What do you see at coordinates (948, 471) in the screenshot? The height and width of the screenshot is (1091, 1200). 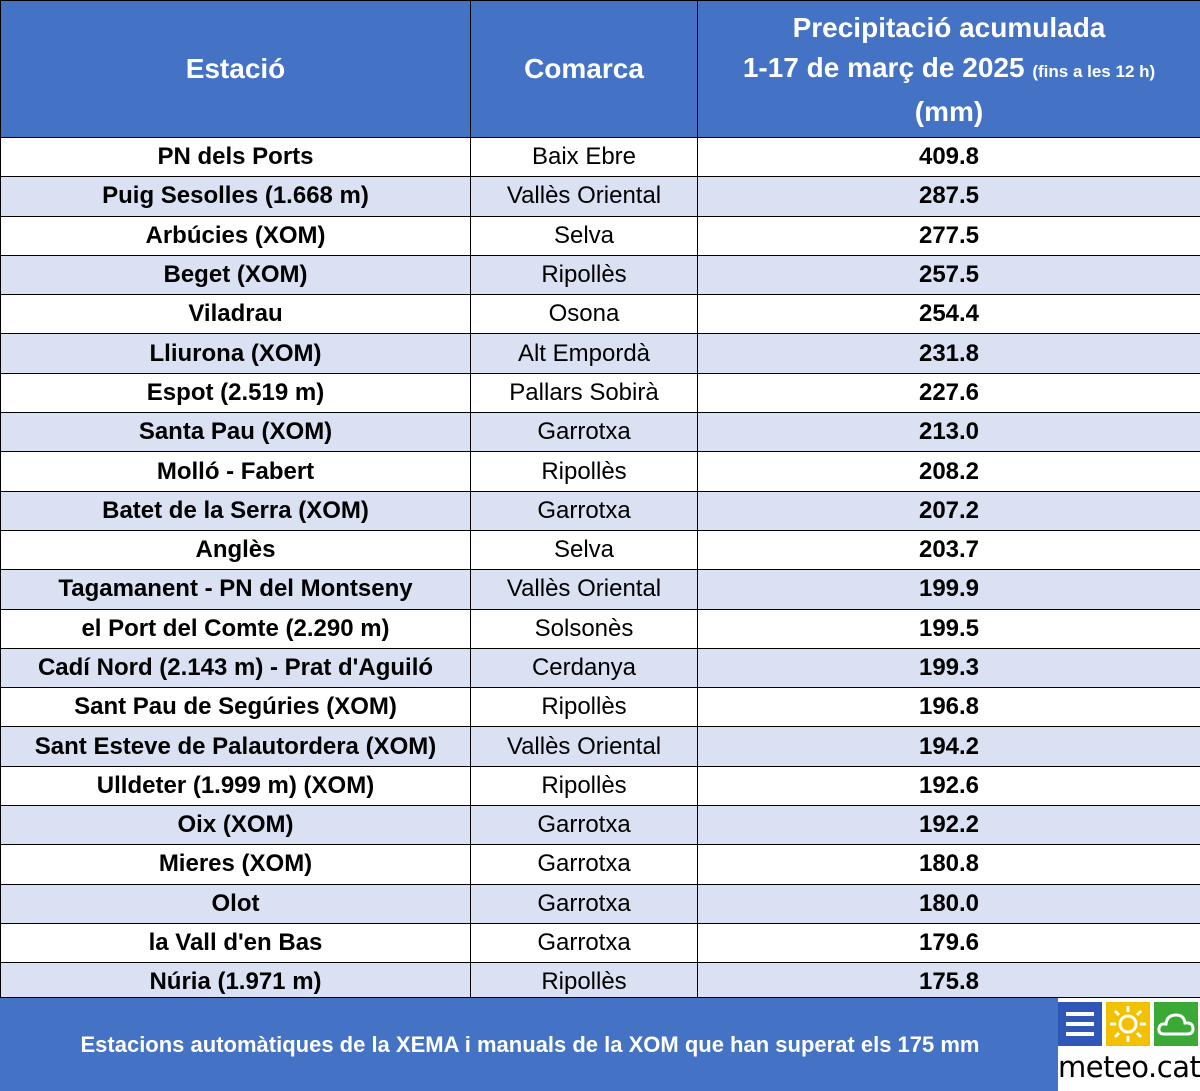 I see `precipitation-value: 208.2` at bounding box center [948, 471].